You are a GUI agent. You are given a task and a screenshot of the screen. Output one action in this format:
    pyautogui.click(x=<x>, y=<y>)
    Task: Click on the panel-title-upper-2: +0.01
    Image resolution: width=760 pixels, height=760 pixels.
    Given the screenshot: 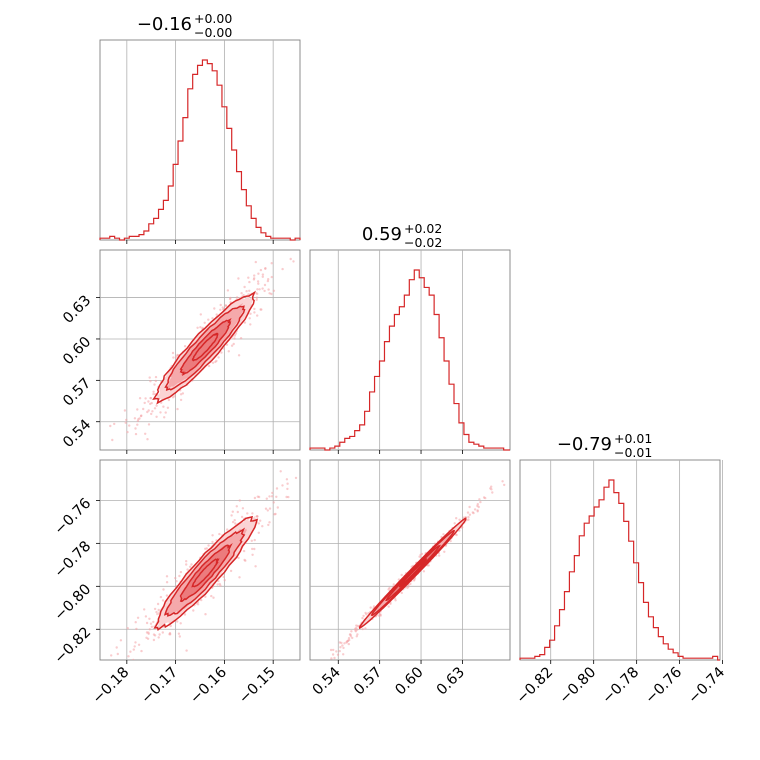 What is the action you would take?
    pyautogui.click(x=633, y=438)
    